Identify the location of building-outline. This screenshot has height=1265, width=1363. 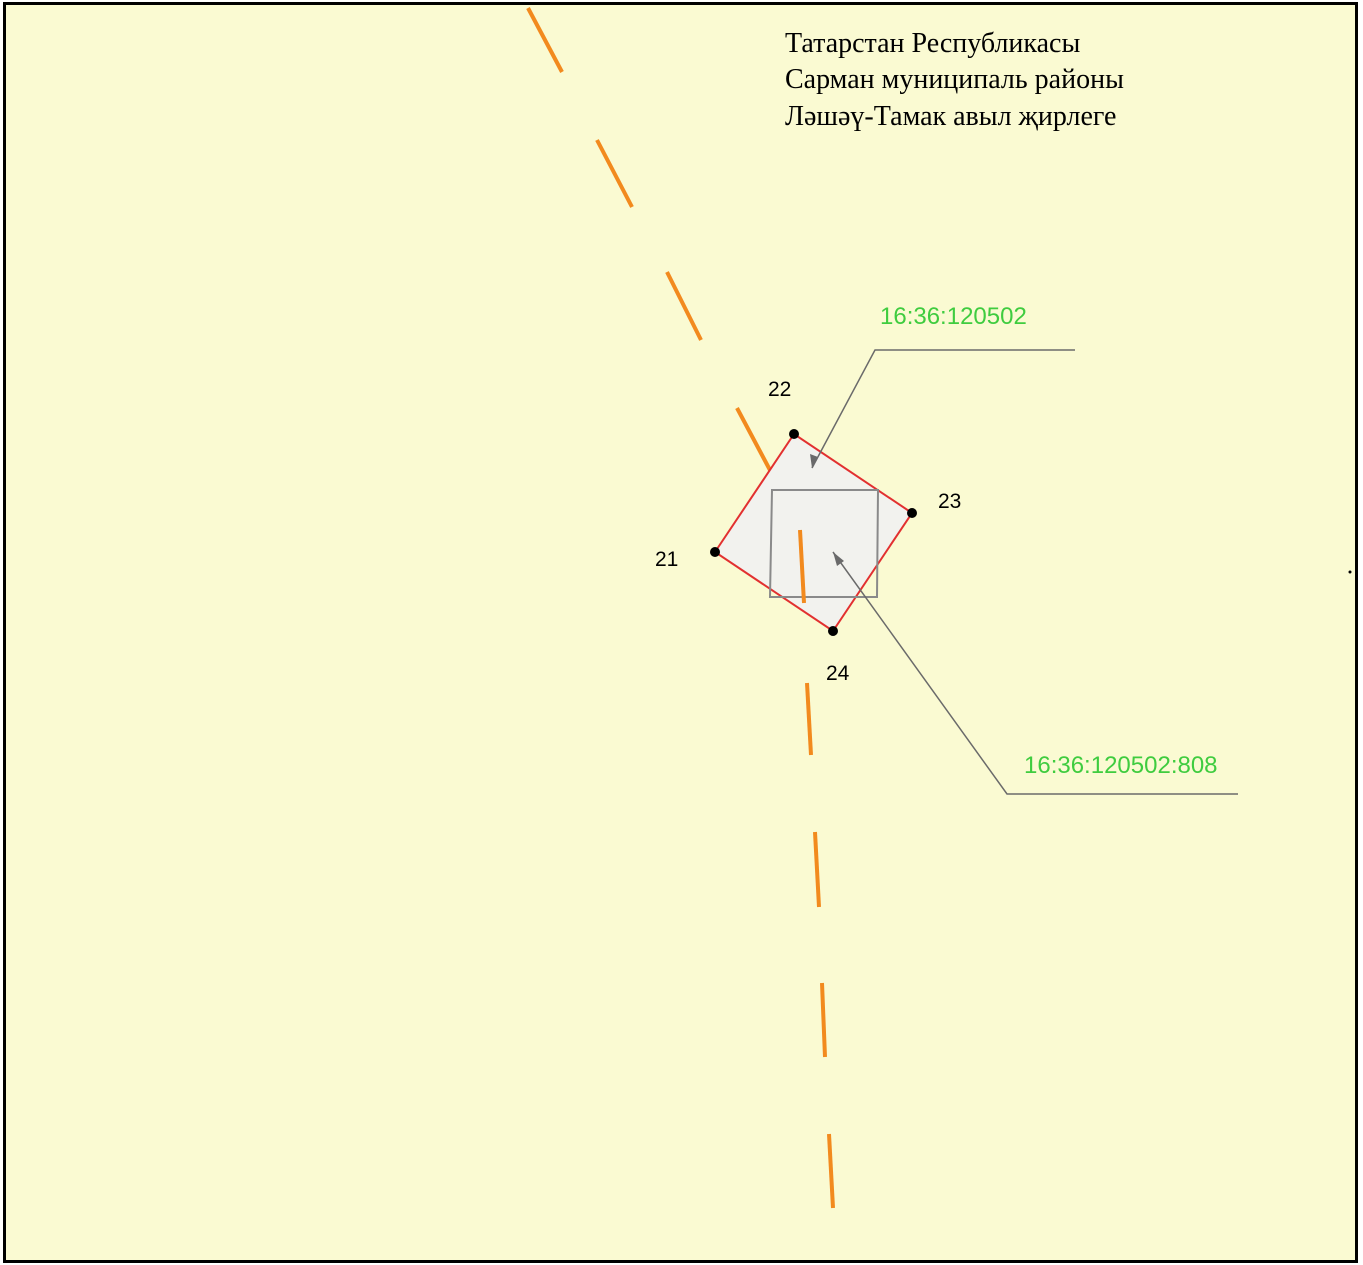
(824, 543).